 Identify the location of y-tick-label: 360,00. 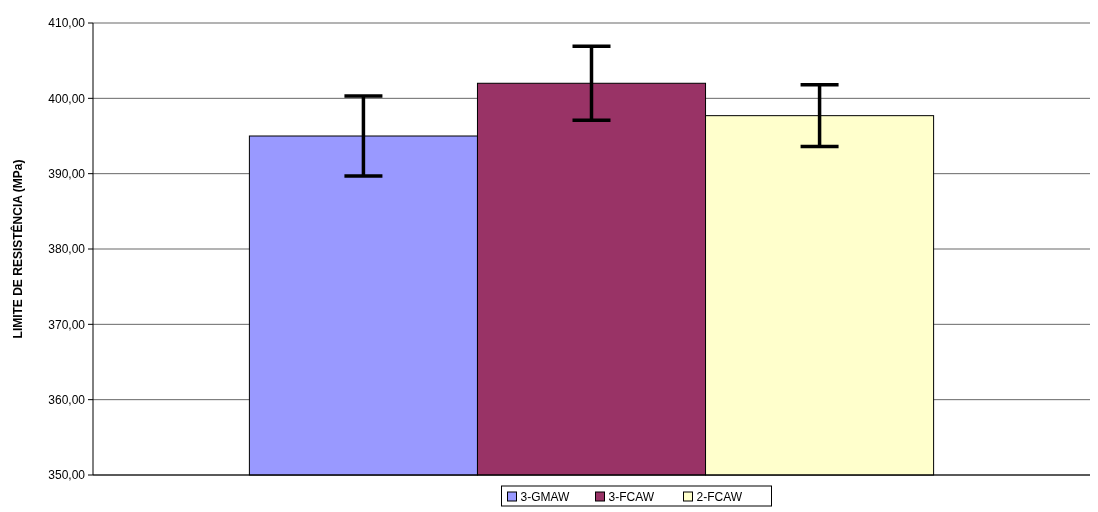
(67, 399).